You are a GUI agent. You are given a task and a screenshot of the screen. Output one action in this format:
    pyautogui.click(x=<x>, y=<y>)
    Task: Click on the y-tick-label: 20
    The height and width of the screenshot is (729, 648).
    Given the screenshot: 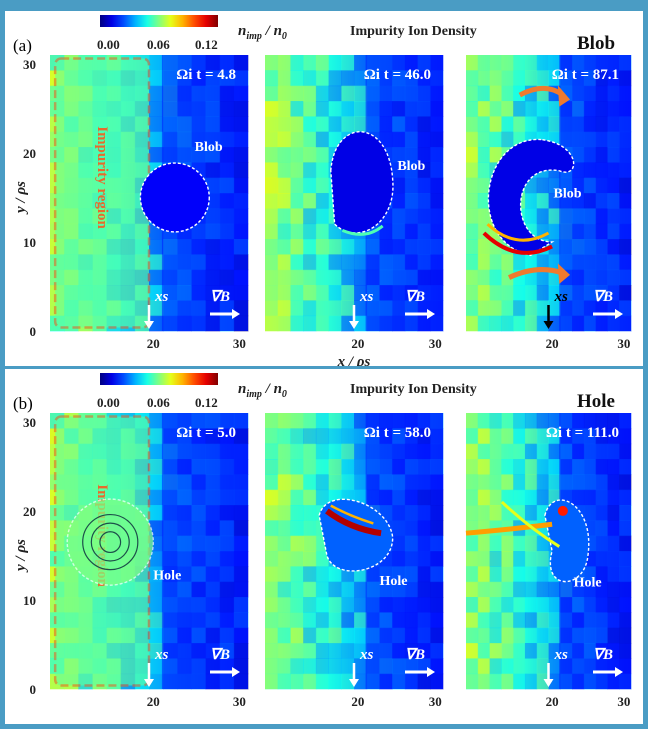 What is the action you would take?
    pyautogui.click(x=29, y=511)
    